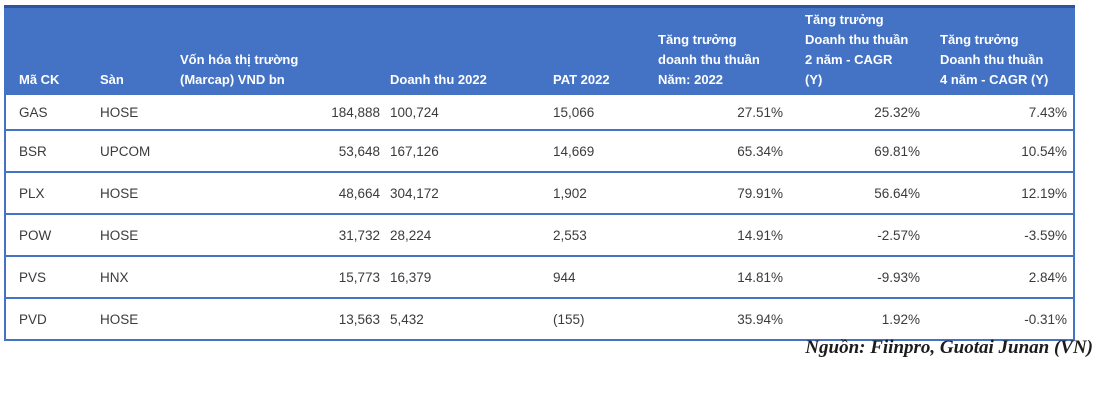  Describe the element at coordinates (581, 79) in the screenshot. I see `column-header: PAT 2022` at that location.